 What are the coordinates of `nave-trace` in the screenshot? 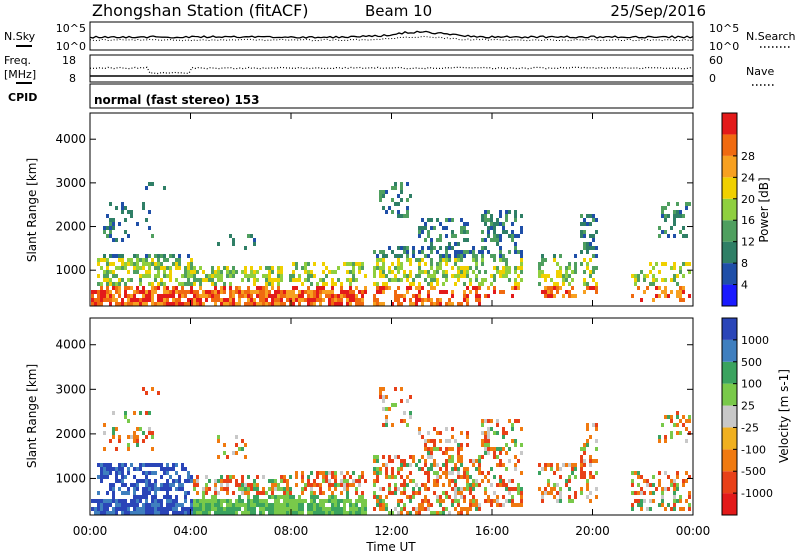 It's located at (391, 70).